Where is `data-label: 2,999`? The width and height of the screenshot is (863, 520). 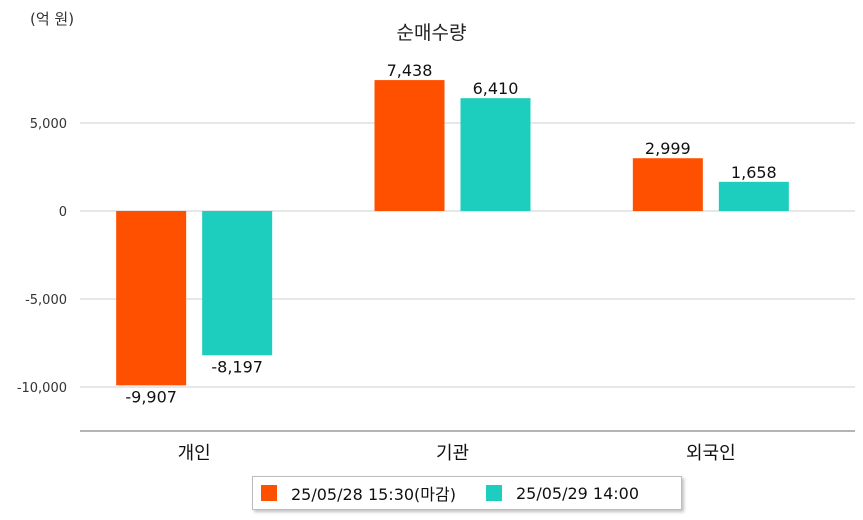
data-label: 2,999 is located at coordinates (668, 148).